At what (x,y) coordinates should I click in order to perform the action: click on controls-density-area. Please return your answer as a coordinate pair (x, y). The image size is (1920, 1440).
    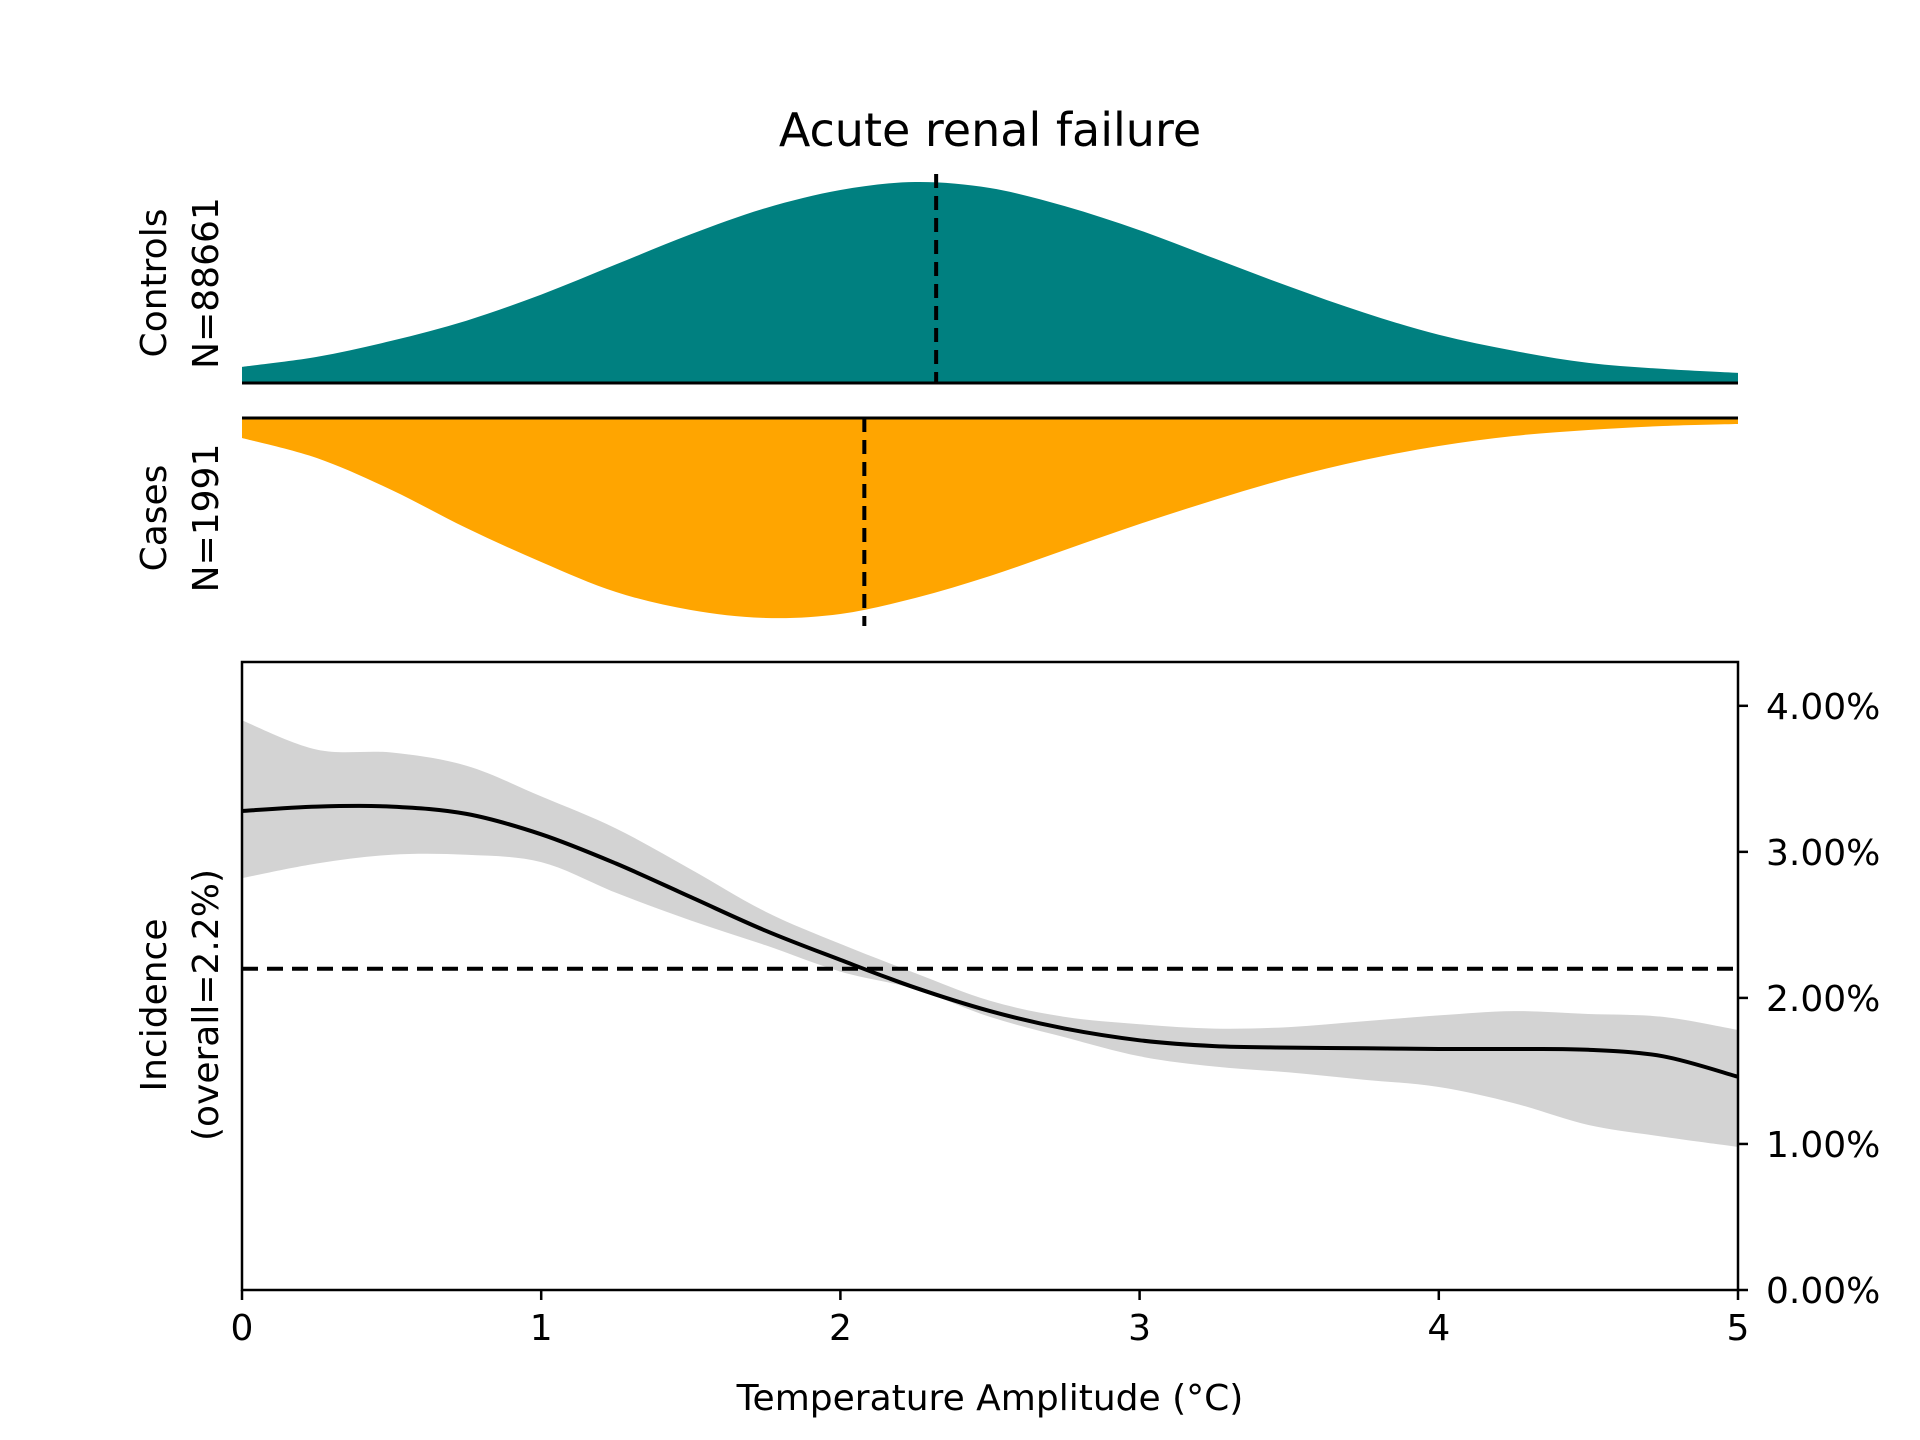
    Looking at the image, I should click on (990, 282).